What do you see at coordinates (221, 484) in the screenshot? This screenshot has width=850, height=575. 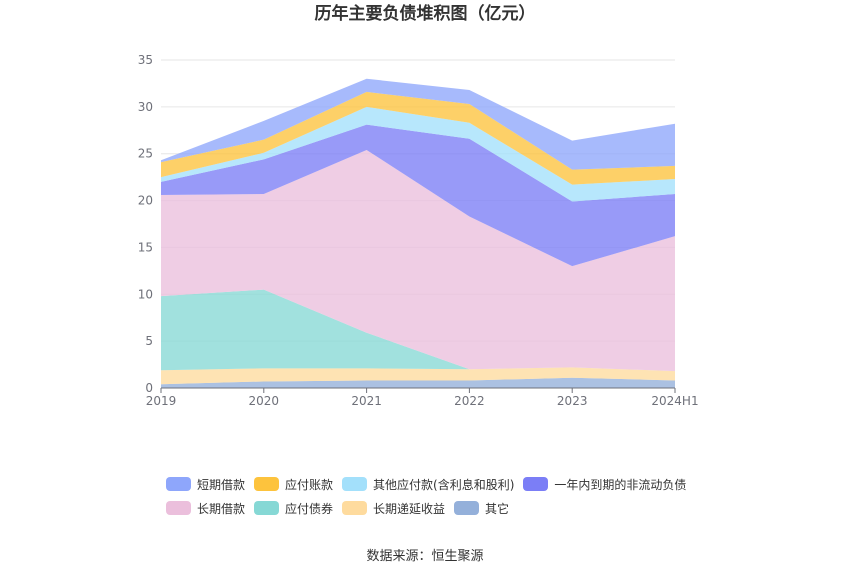 I see `legend-label: 短期借款` at bounding box center [221, 484].